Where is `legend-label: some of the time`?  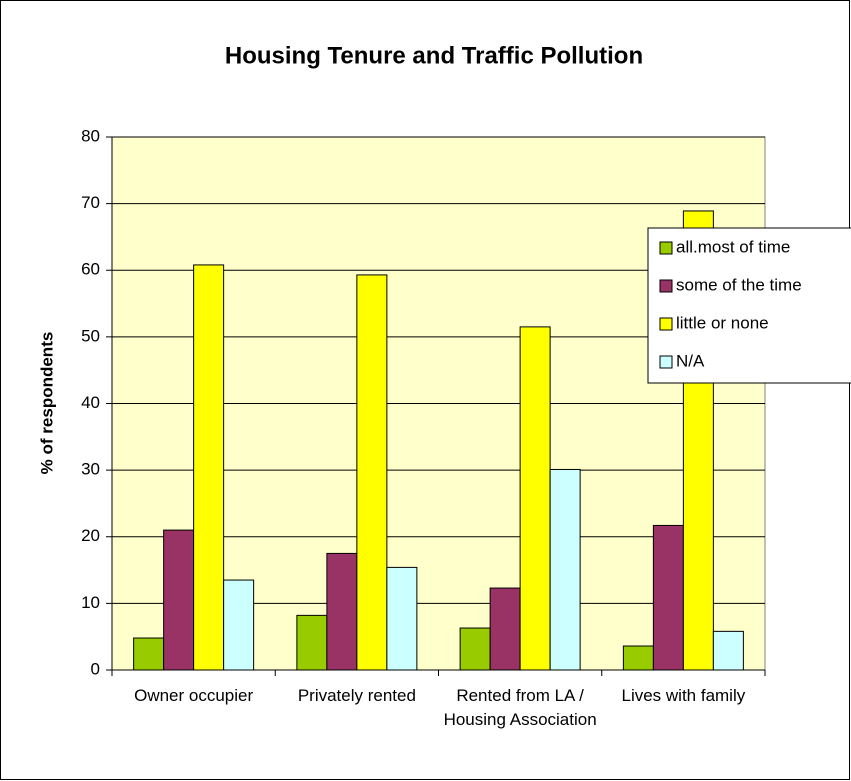
legend-label: some of the time is located at coordinates (739, 284).